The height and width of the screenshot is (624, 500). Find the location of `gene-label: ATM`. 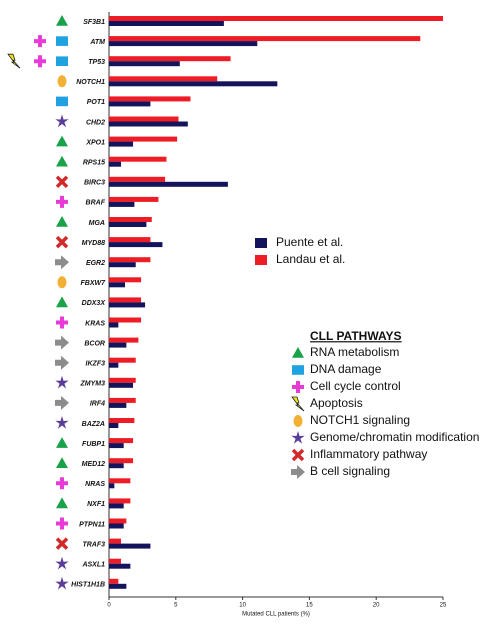

gene-label: ATM is located at coordinates (97, 42).